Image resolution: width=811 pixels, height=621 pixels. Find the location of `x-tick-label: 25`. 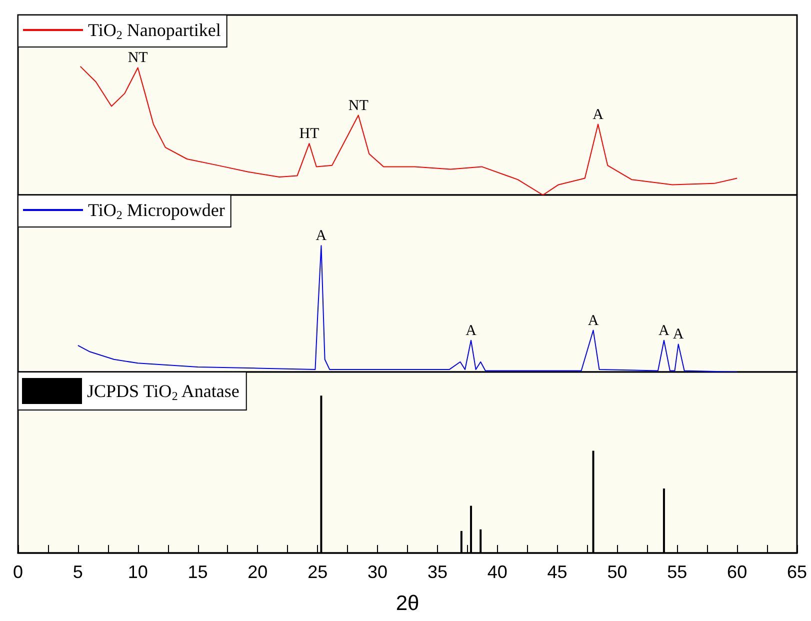

x-tick-label: 25 is located at coordinates (318, 572).